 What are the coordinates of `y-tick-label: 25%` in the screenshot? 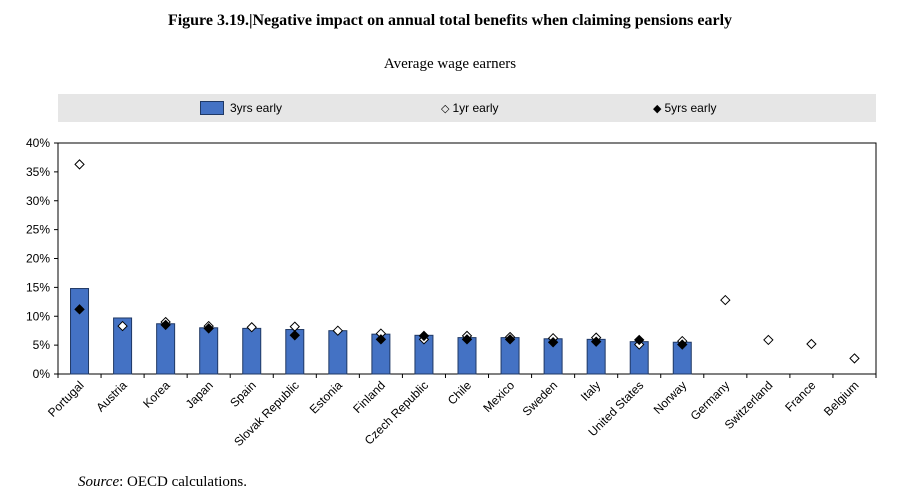 It's located at (38, 230).